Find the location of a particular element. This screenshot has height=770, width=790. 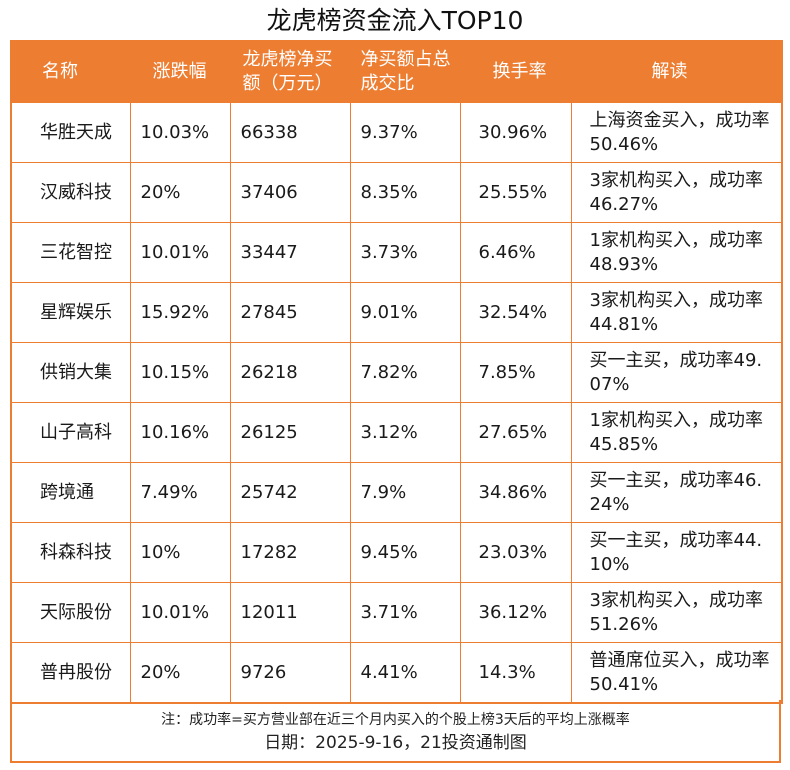

cell-ratio: 3.73% is located at coordinates (405, 252).